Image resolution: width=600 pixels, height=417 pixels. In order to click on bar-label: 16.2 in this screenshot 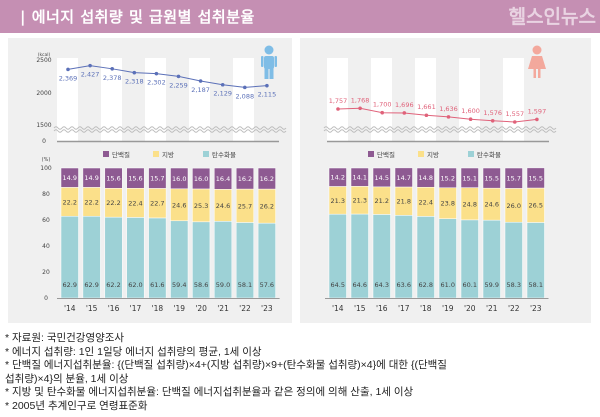, I will do `click(267, 179)`.